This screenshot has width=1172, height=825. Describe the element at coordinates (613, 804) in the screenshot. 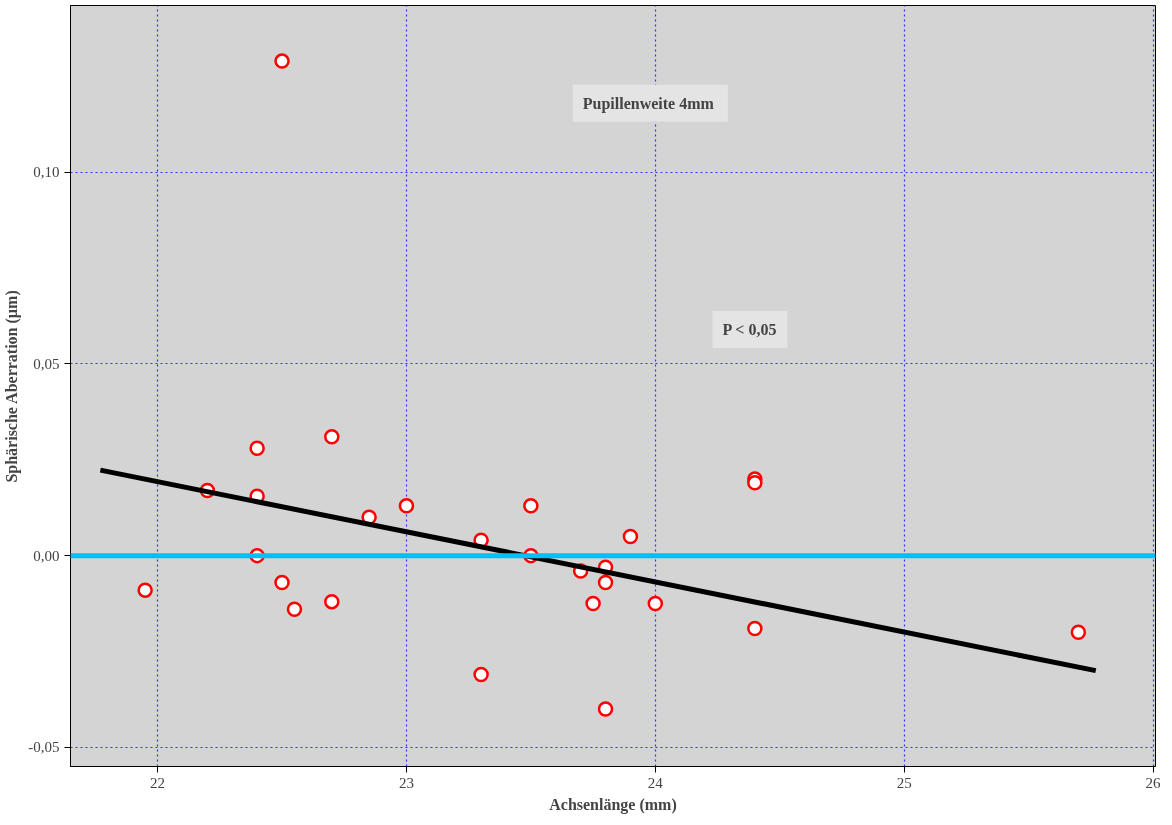

I see `x-axis-title: Achsenlänge (mm)` at that location.